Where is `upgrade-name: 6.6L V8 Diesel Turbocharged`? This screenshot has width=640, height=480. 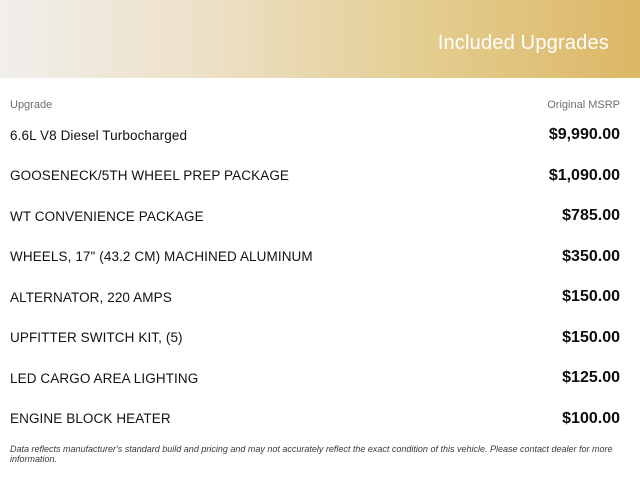
upgrade-name: 6.6L V8 Diesel Turbocharged is located at coordinates (99, 135).